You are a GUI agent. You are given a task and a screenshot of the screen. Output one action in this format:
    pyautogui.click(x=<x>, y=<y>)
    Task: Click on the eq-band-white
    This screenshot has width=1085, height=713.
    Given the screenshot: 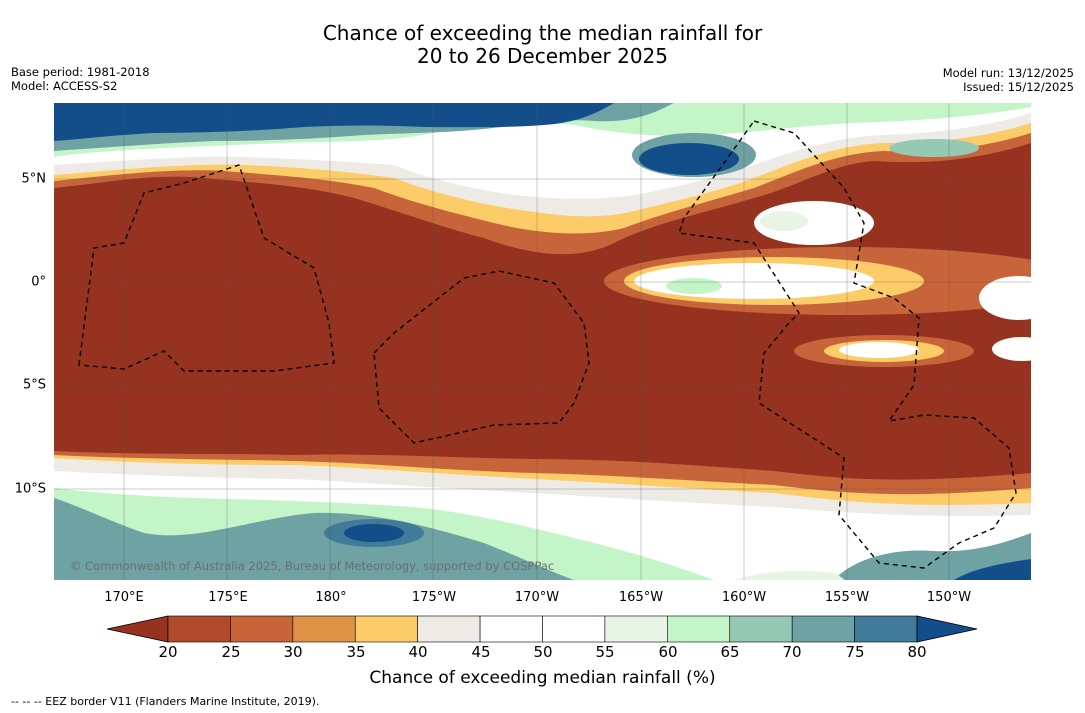 What is the action you would take?
    pyautogui.click(x=754, y=281)
    